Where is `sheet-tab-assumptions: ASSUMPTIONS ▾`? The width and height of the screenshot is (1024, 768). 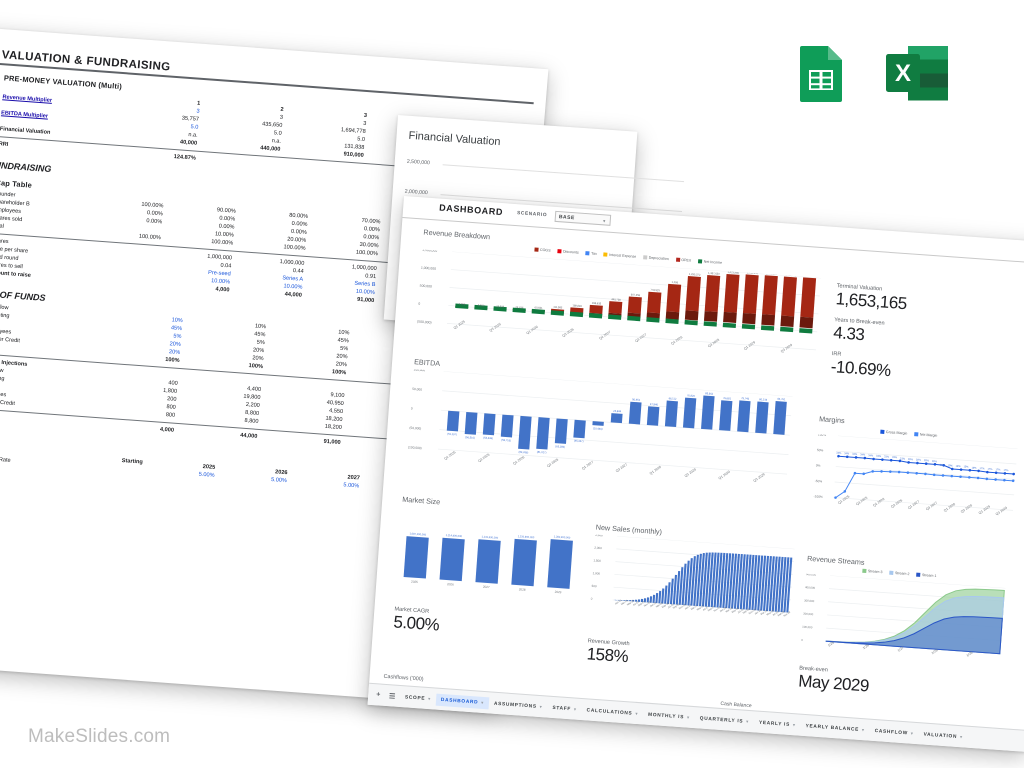
sheet-tab-assumptions: ASSUMPTIONS ▾ is located at coordinates (518, 705).